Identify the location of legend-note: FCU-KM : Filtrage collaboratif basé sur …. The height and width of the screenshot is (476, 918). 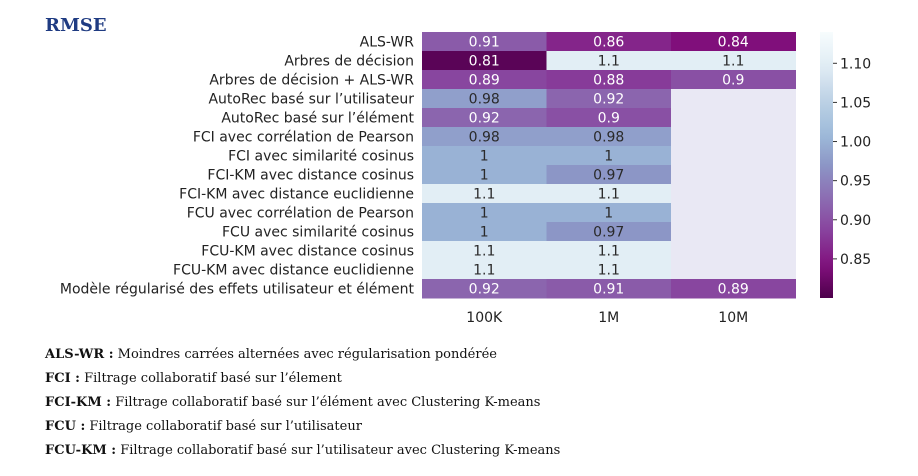
(302, 453).